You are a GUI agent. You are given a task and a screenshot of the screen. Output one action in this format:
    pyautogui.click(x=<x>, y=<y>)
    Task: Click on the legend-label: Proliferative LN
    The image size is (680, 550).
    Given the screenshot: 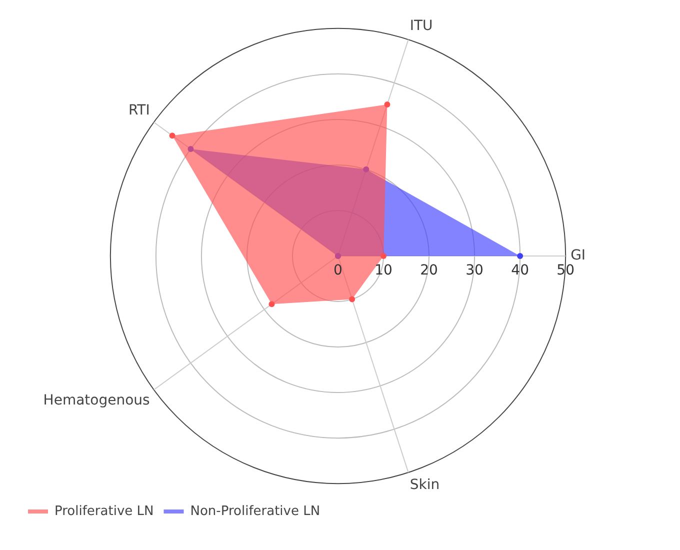 What is the action you would take?
    pyautogui.click(x=104, y=511)
    